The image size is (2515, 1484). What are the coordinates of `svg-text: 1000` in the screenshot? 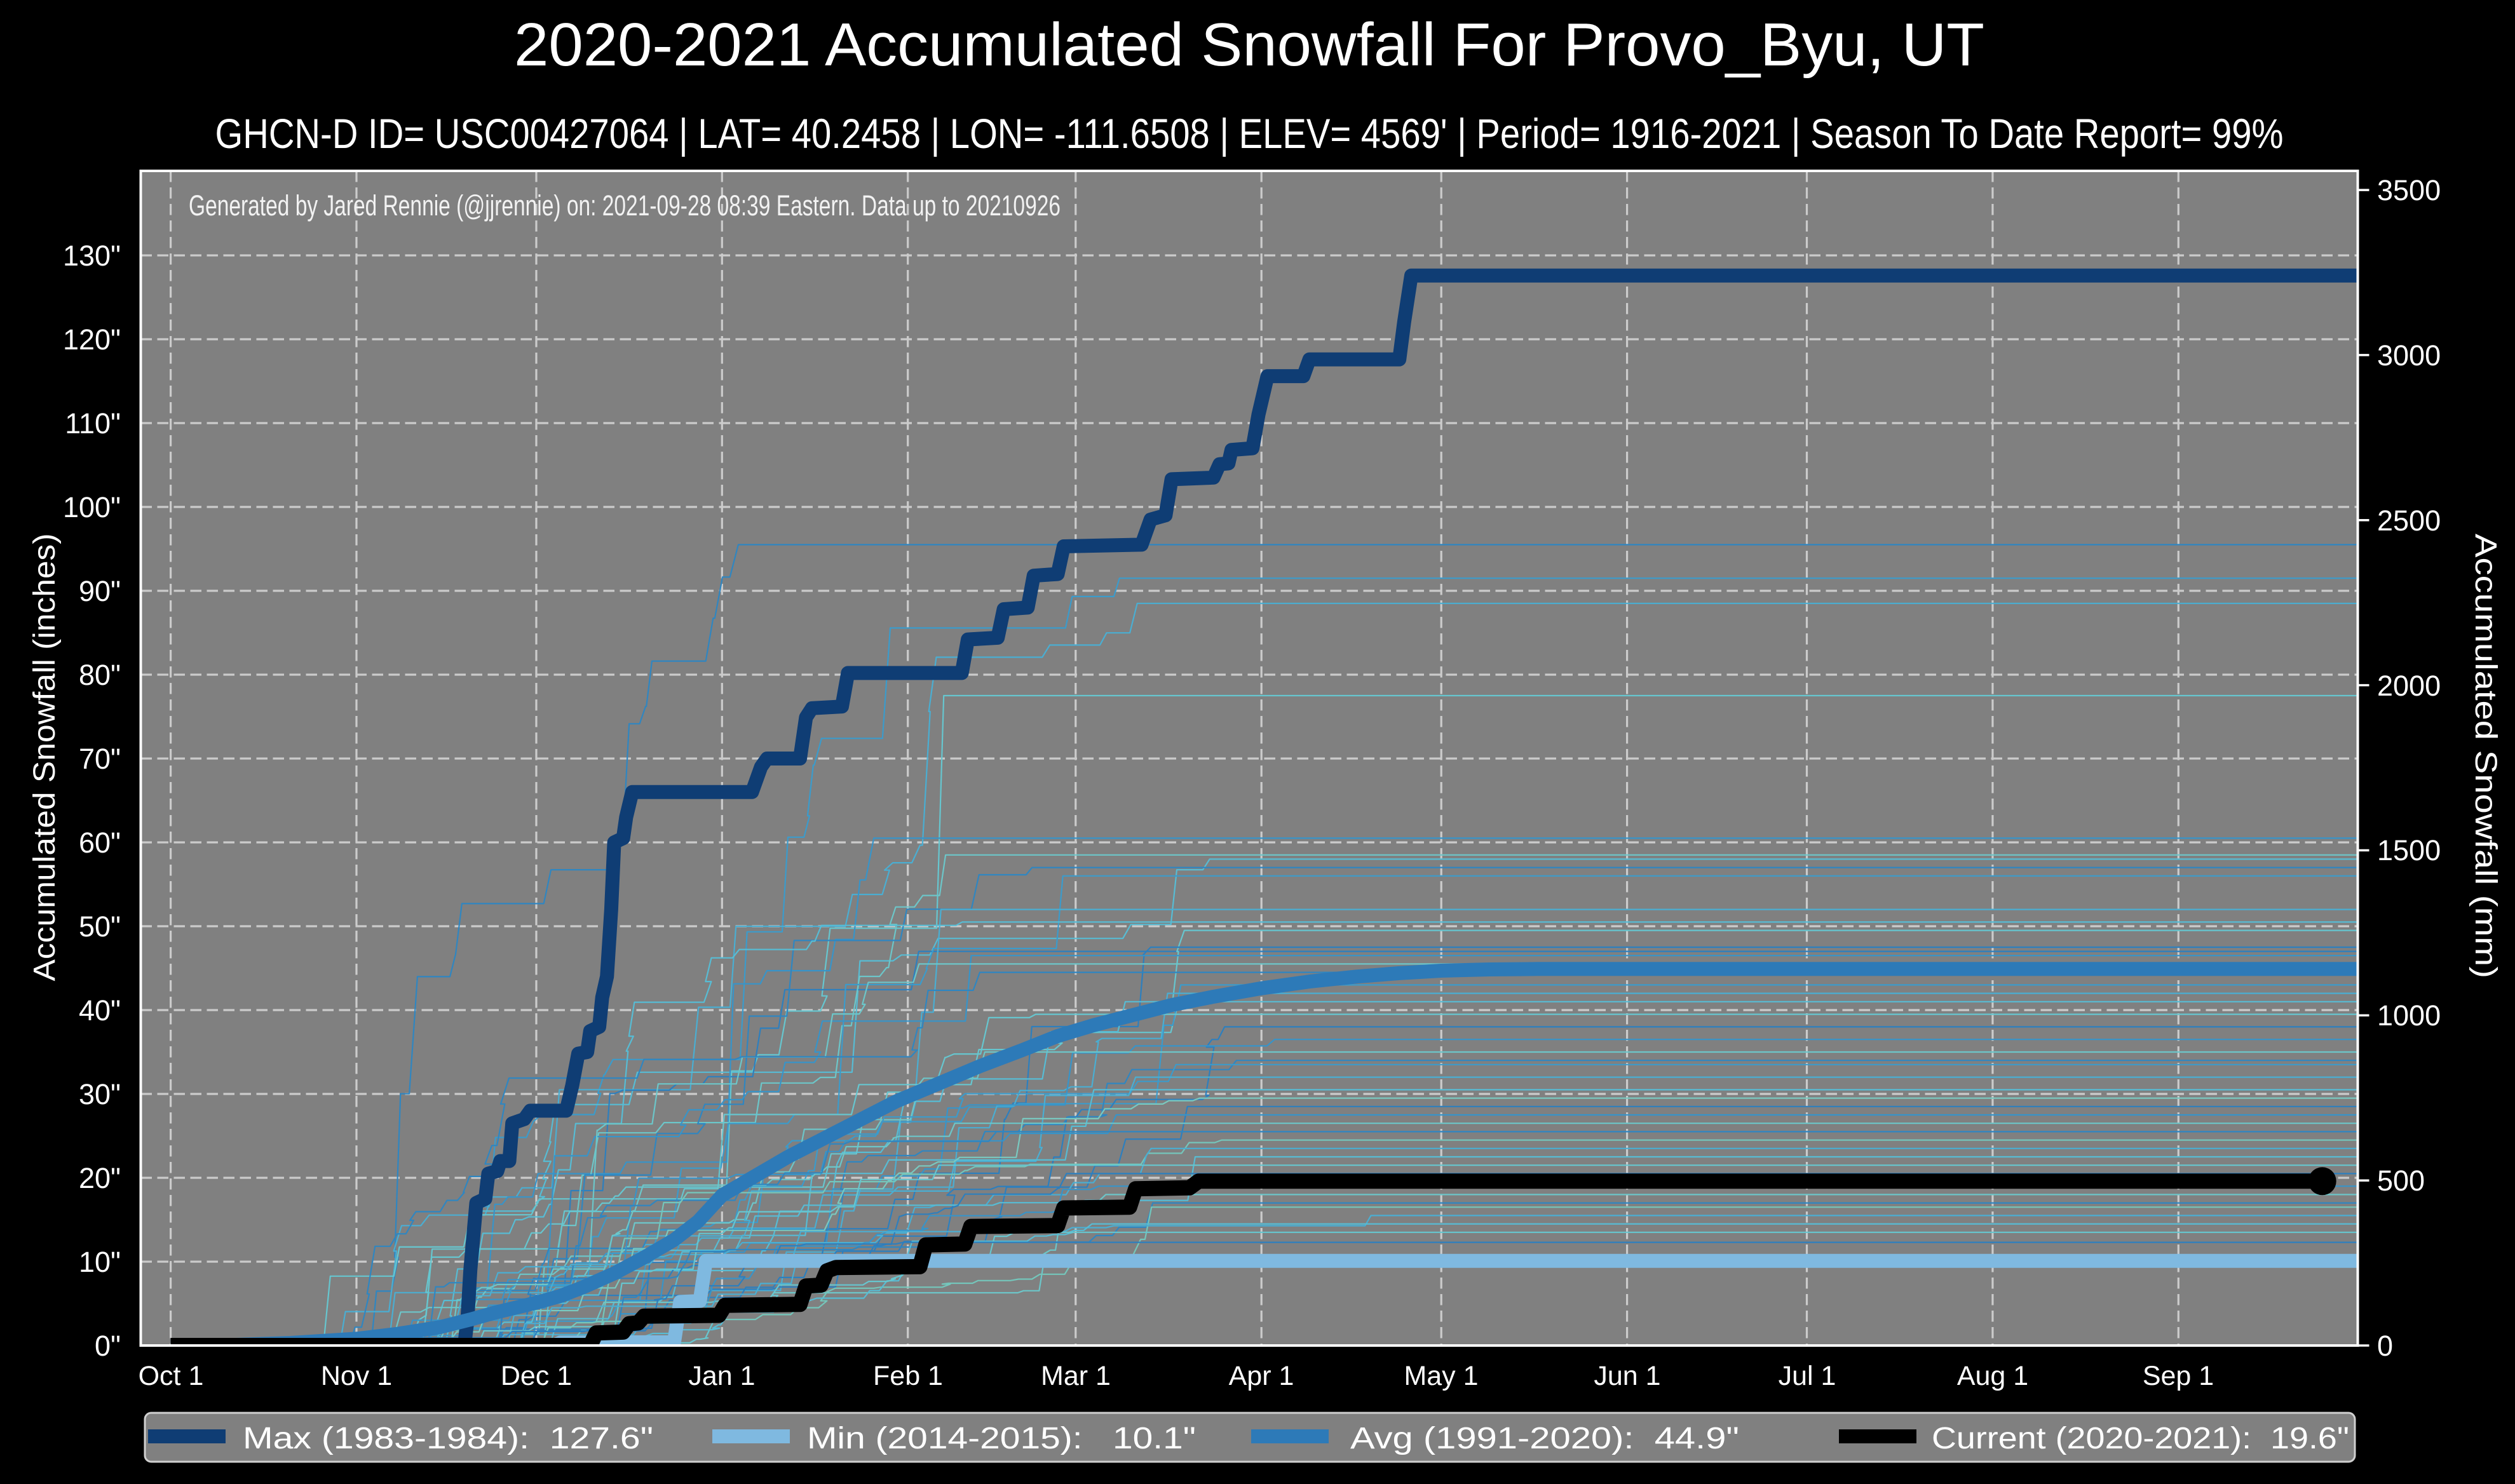 It's located at (2409, 1015).